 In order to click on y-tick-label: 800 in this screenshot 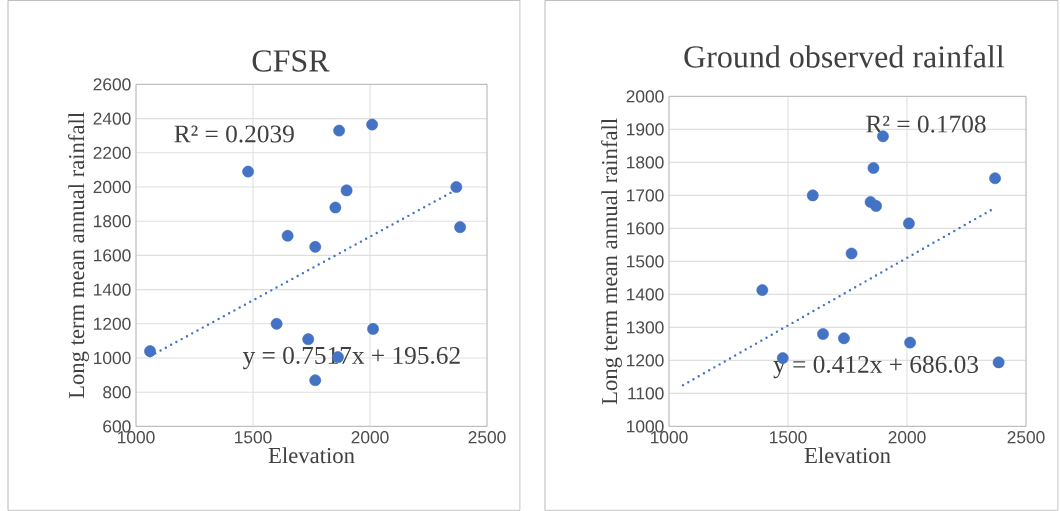, I will do `click(117, 392)`.